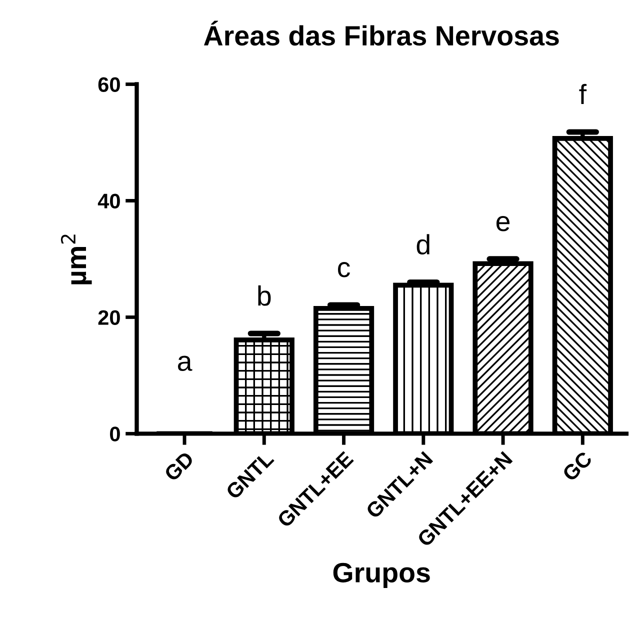 The height and width of the screenshot is (624, 636). What do you see at coordinates (109, 317) in the screenshot?
I see `y-tick-label: 20` at bounding box center [109, 317].